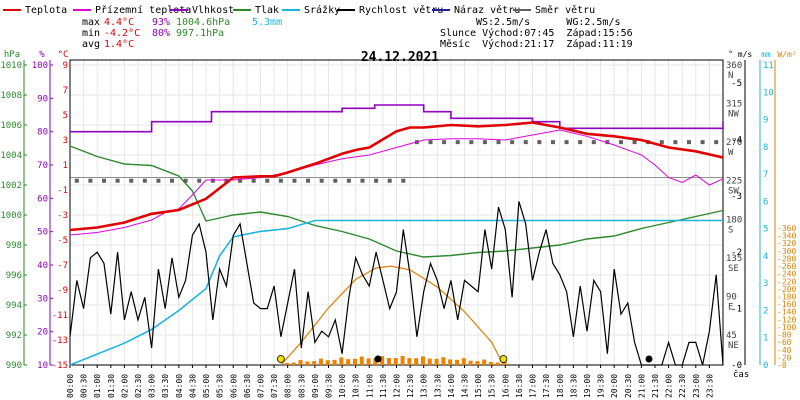  I want to click on x-tick-label: 13:00, so click(424, 386).